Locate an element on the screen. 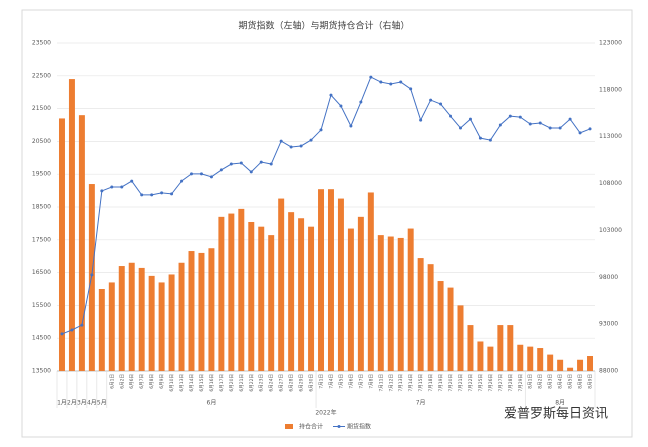 Image resolution: width=648 pixels, height=447 pixels. y-tick-label: 14500 is located at coordinates (41, 338).